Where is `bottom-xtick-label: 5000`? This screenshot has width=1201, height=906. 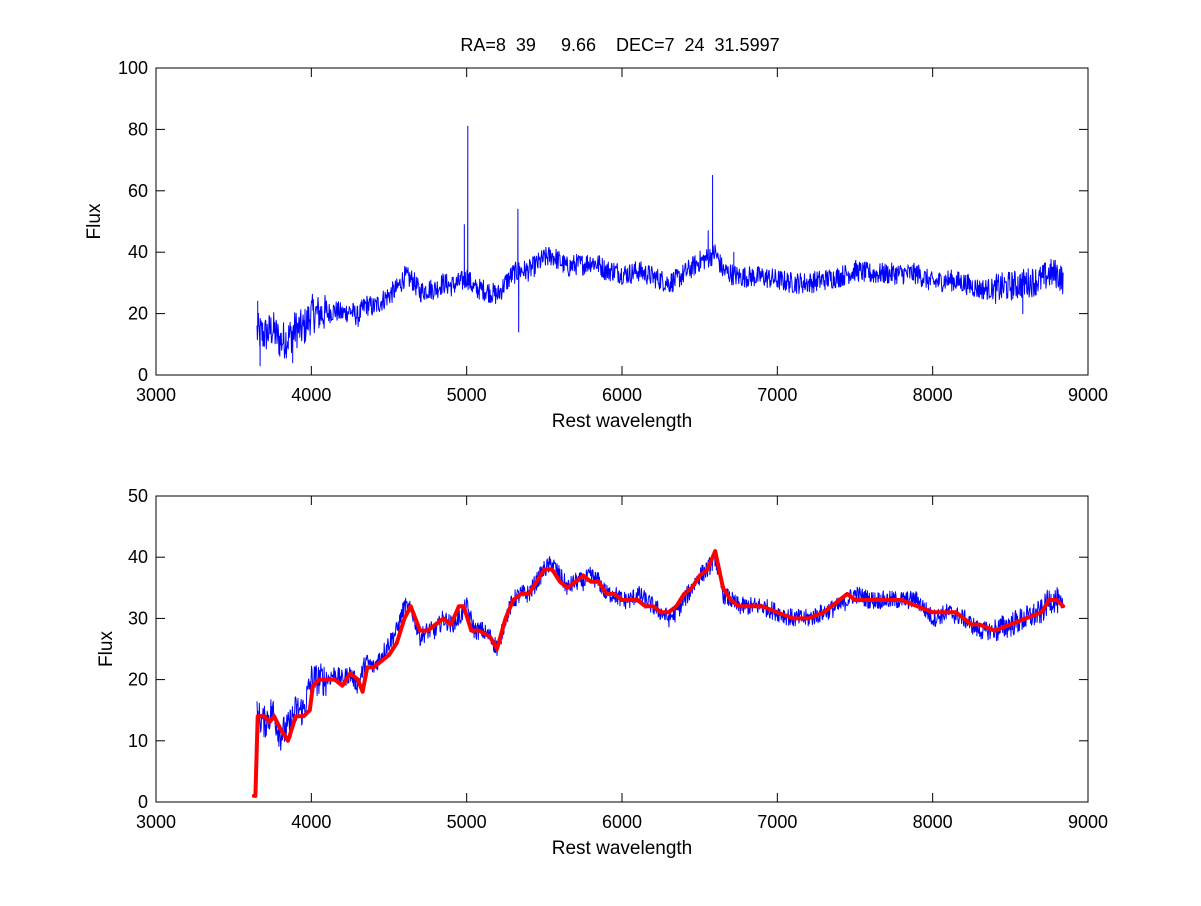
bottom-xtick-label: 5000 is located at coordinates (467, 822).